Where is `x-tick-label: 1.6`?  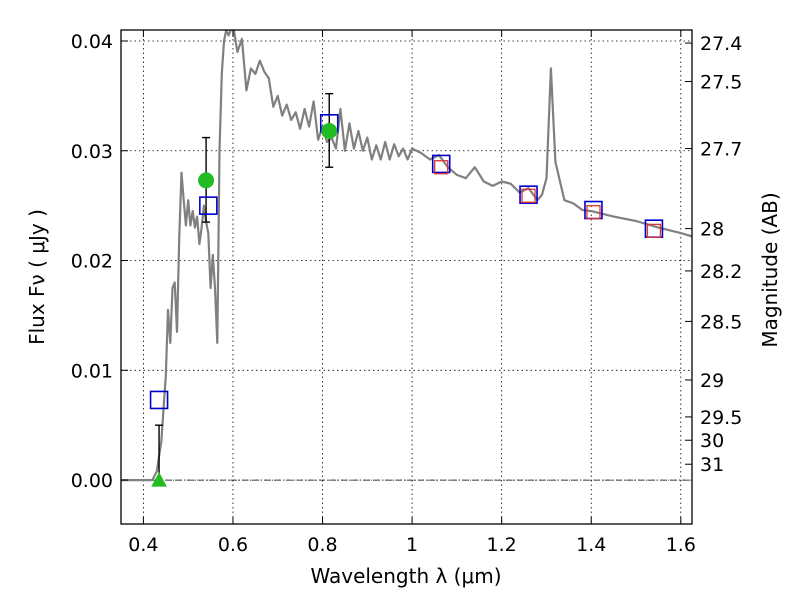
x-tick-label: 1.6 is located at coordinates (681, 545).